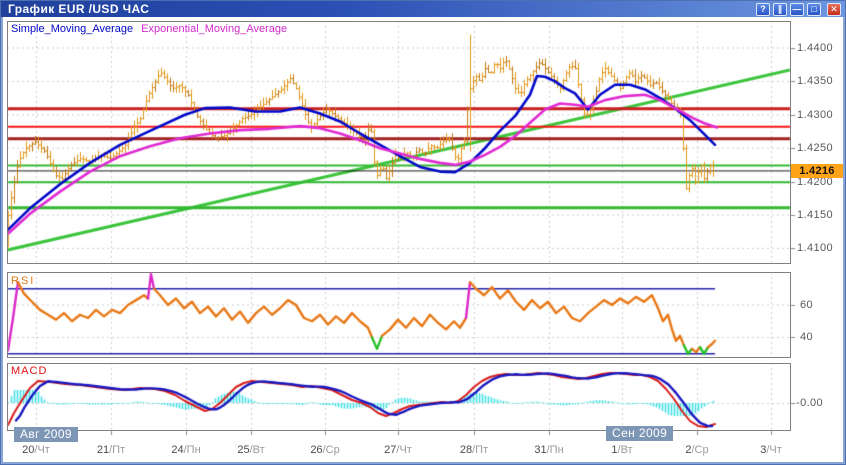 Image resolution: width=846 pixels, height=465 pixels. I want to click on date-label: 27/Чт, so click(398, 450).